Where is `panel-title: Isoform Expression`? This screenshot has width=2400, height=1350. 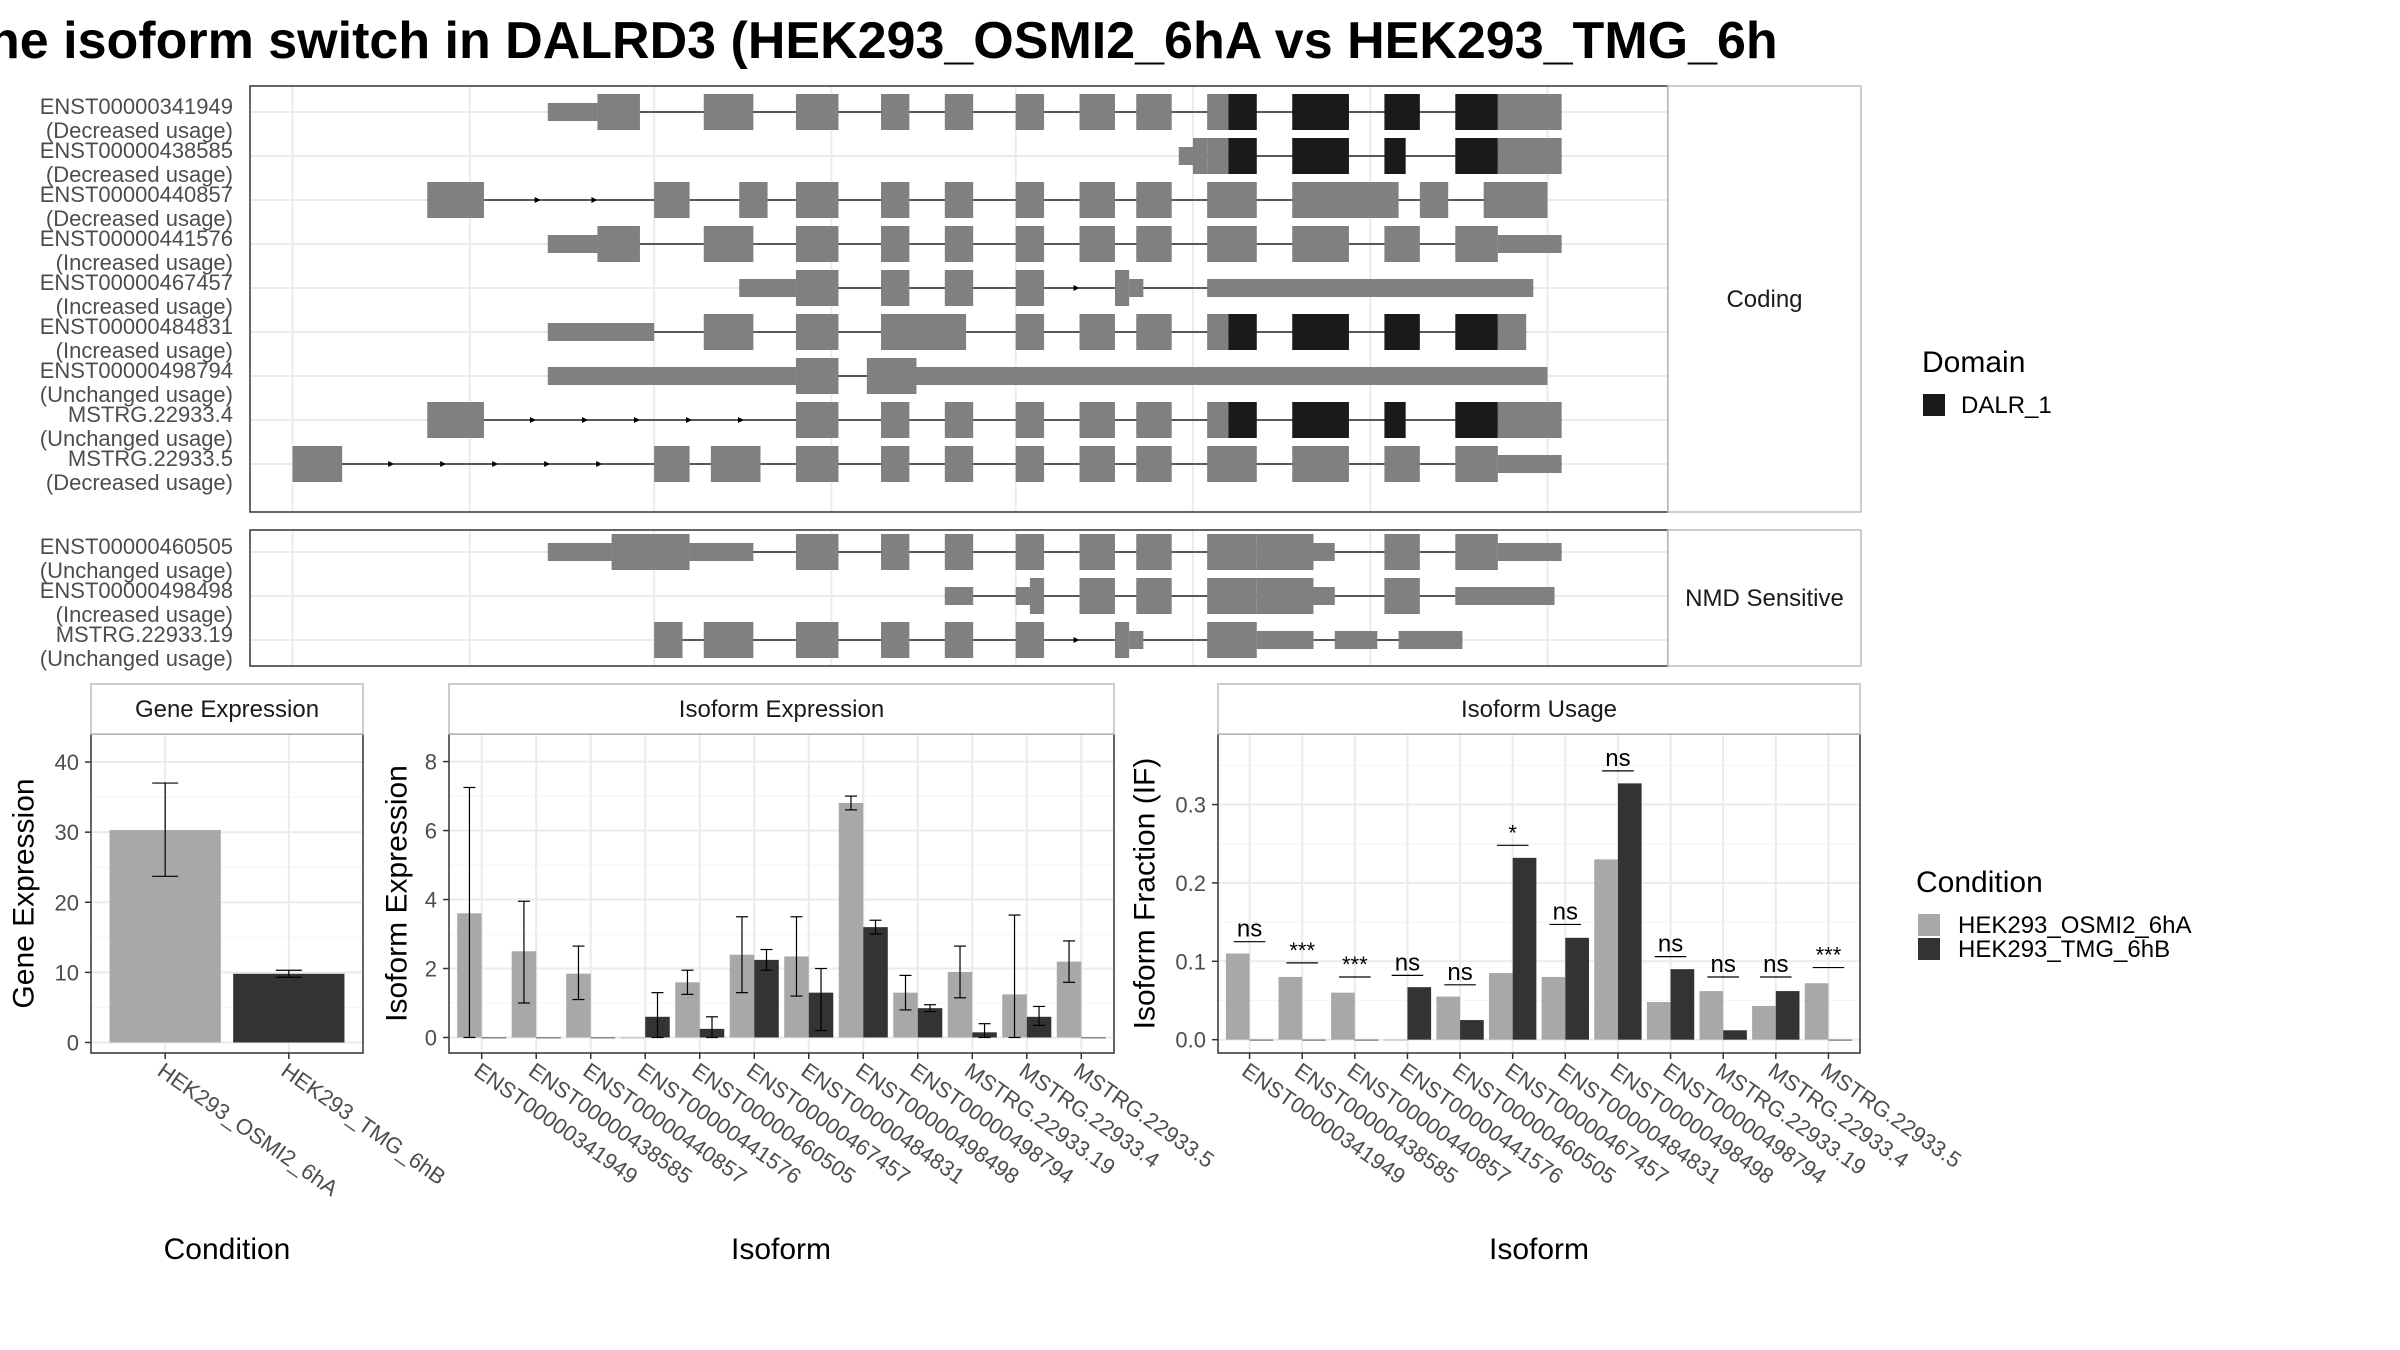
panel-title: Isoform Expression is located at coordinates (781, 709).